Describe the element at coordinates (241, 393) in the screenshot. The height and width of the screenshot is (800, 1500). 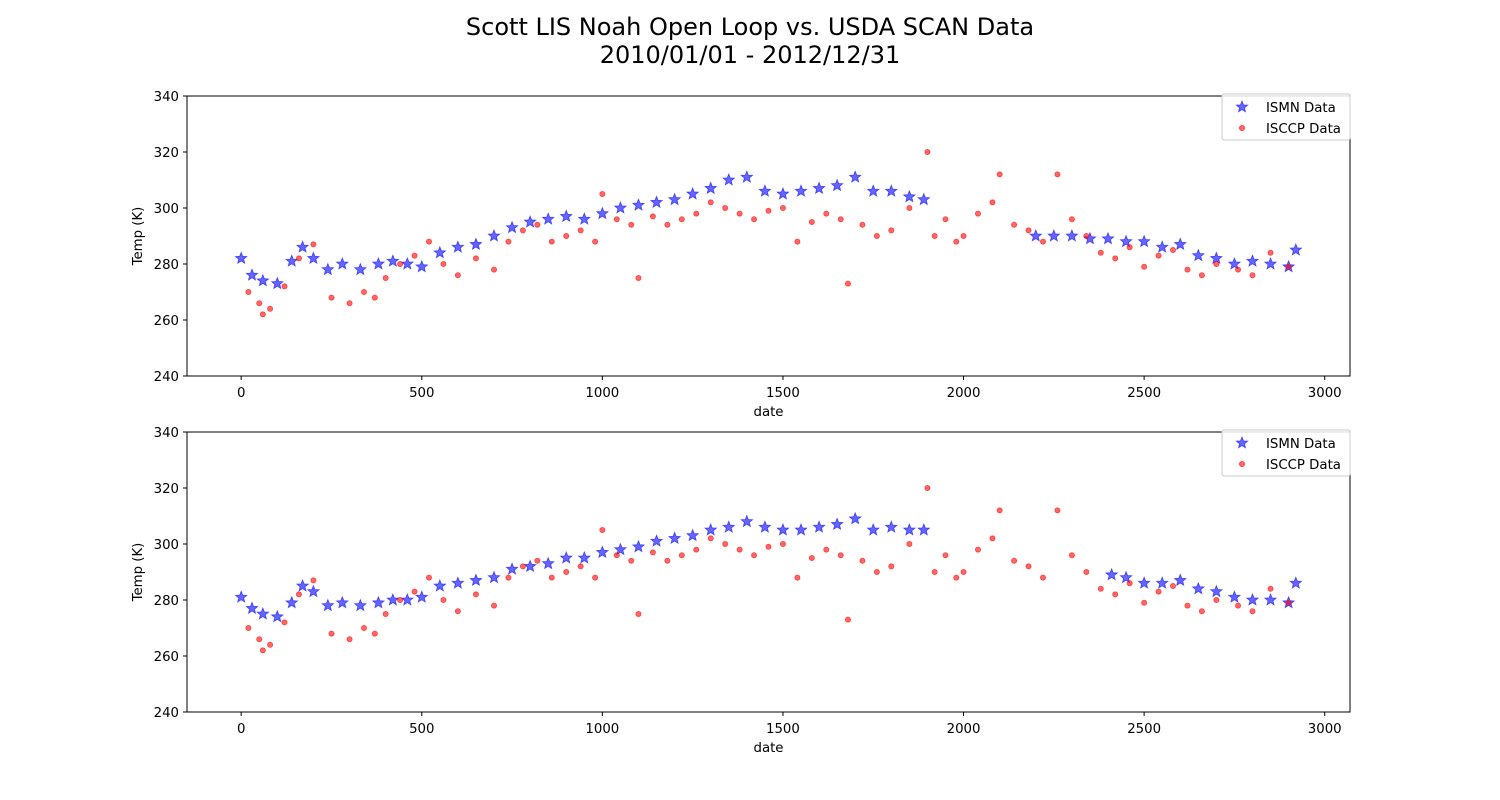
I see `x-tick-label: 0` at that location.